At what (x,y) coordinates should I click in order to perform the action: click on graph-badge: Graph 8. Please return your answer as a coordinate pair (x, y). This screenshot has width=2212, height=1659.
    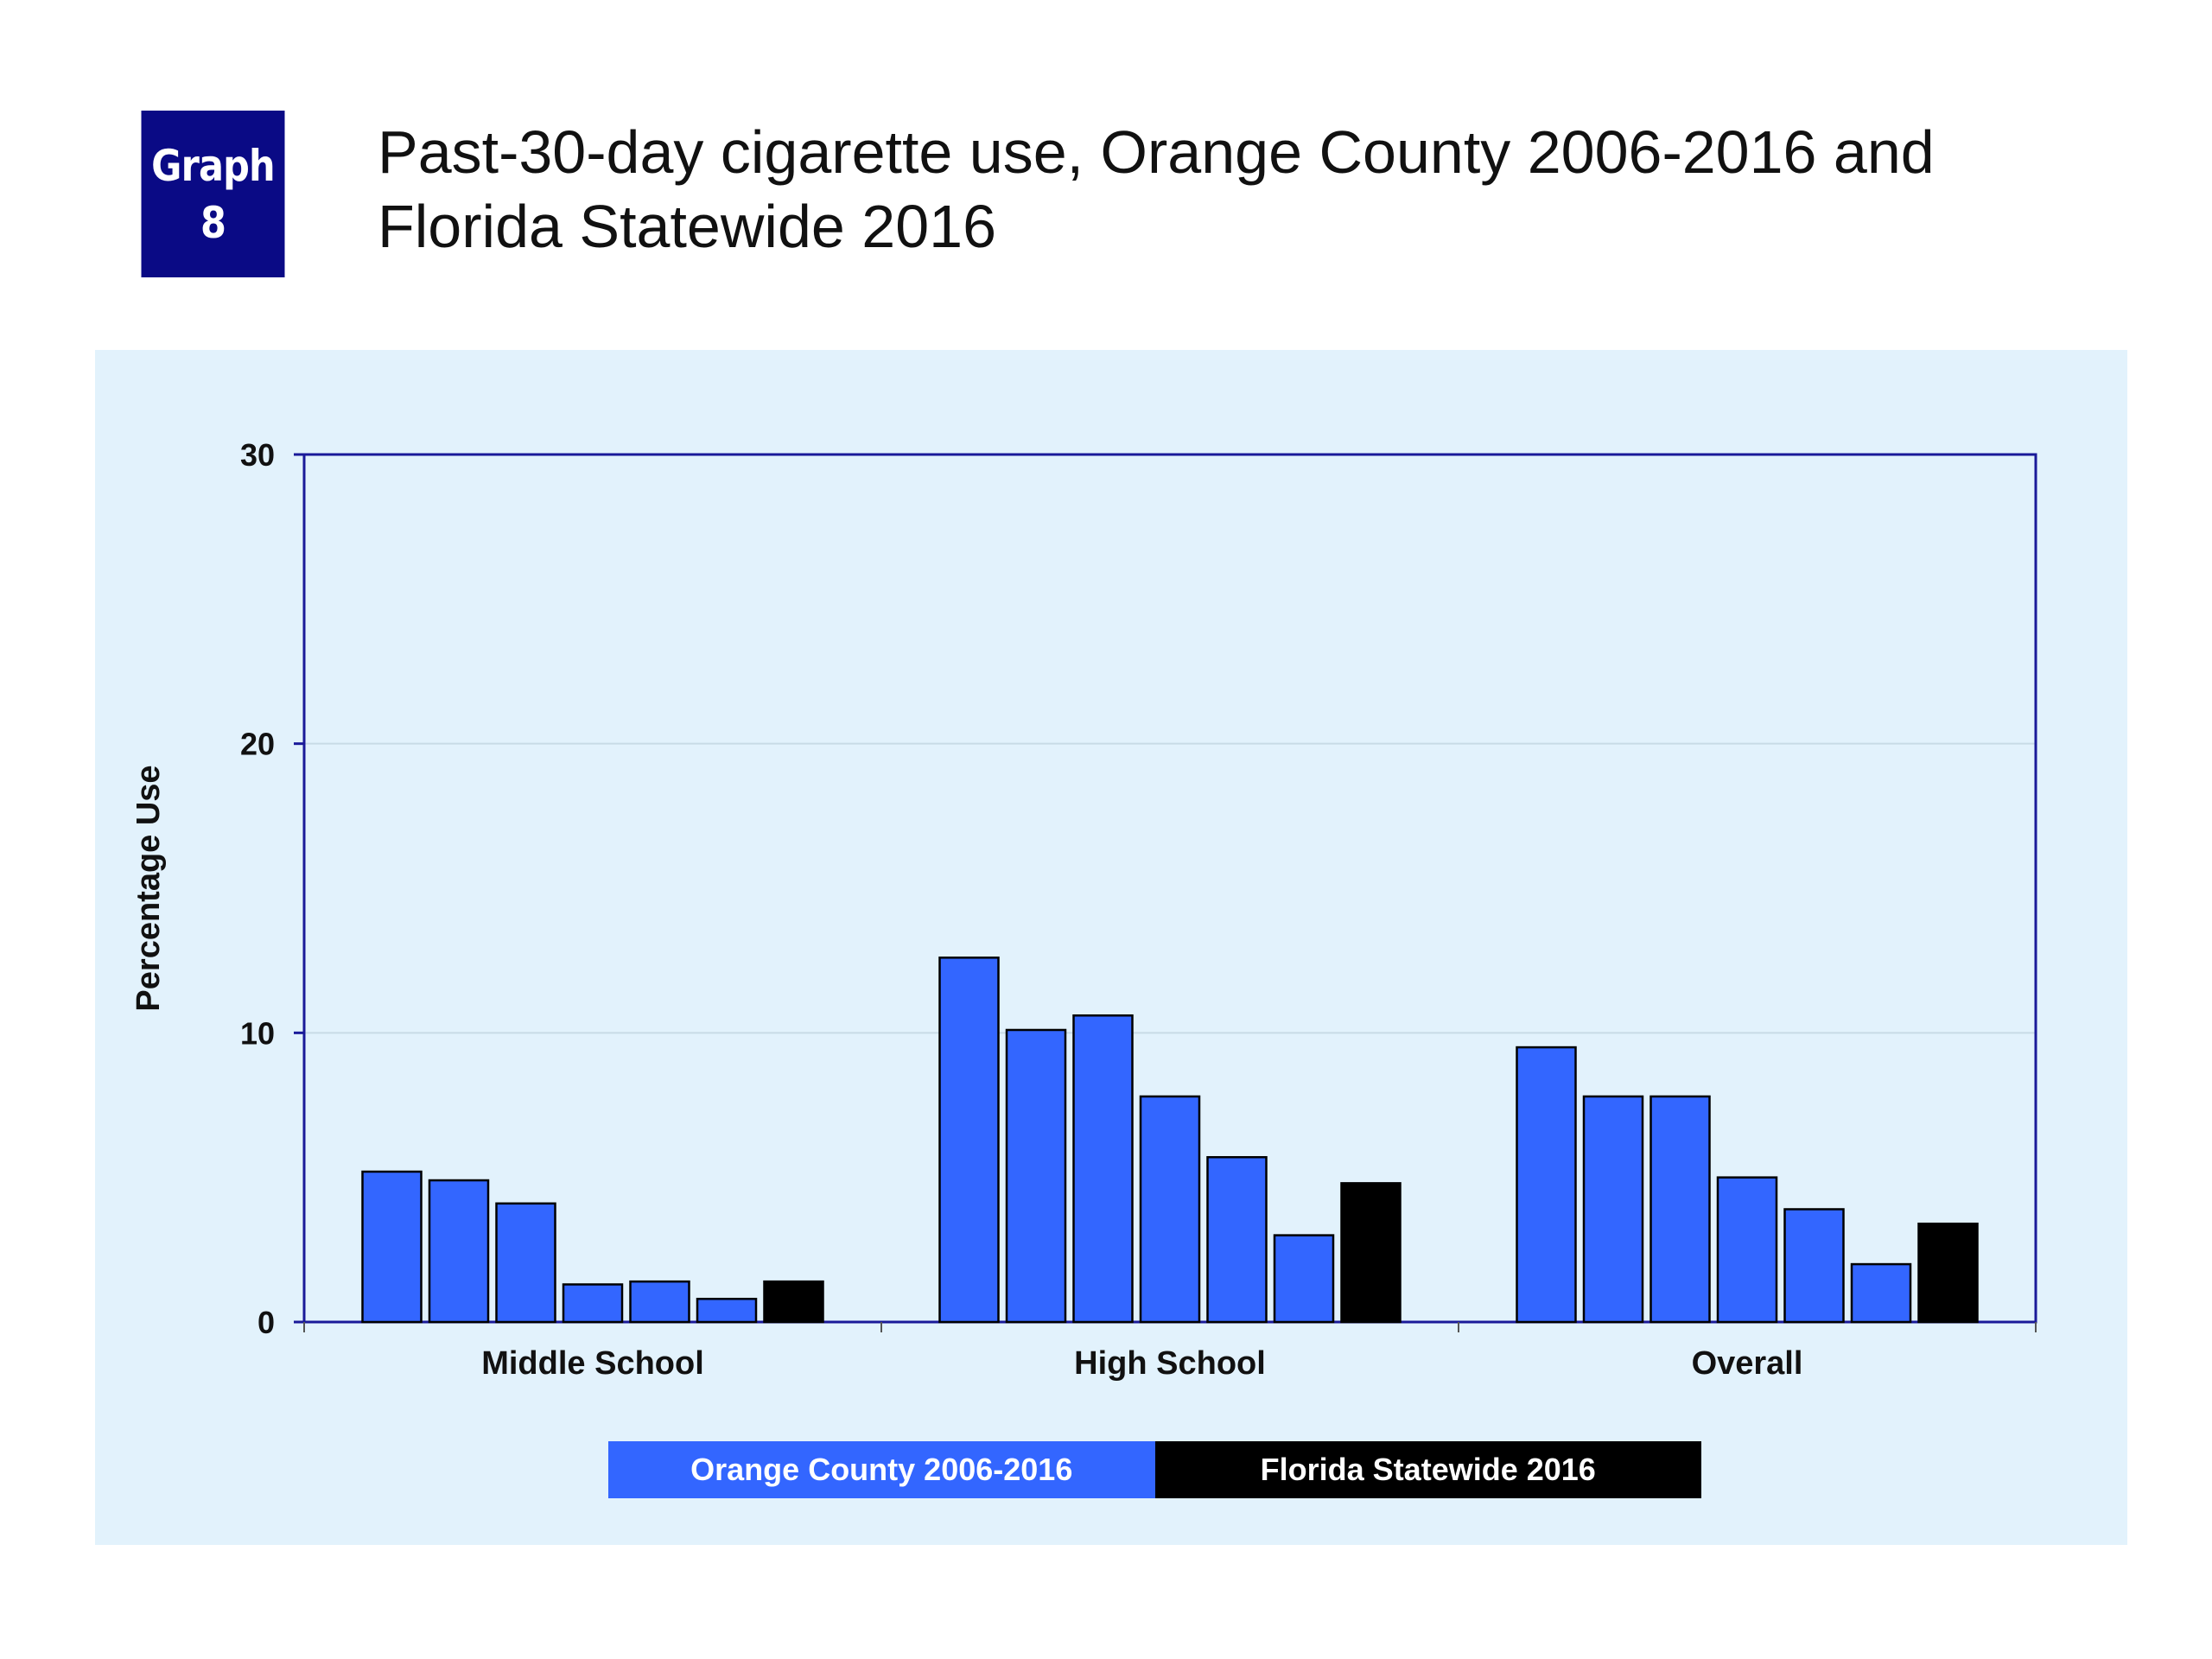
    Looking at the image, I should click on (213, 194).